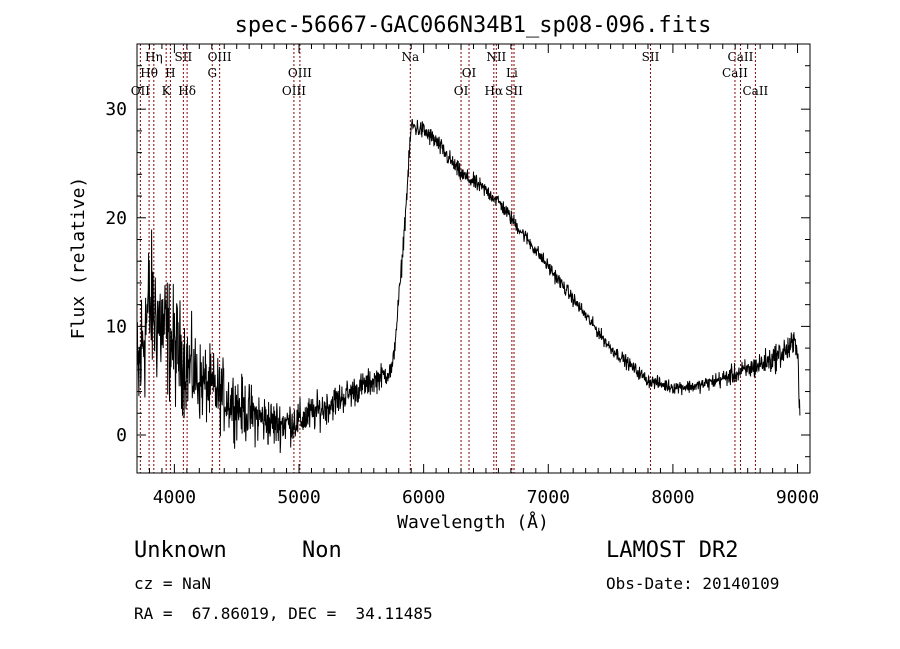 The width and height of the screenshot is (900, 649). What do you see at coordinates (473, 25) in the screenshot?
I see `chart-title: spec-56667-GAC066N34B1_sp08-096.fits` at bounding box center [473, 25].